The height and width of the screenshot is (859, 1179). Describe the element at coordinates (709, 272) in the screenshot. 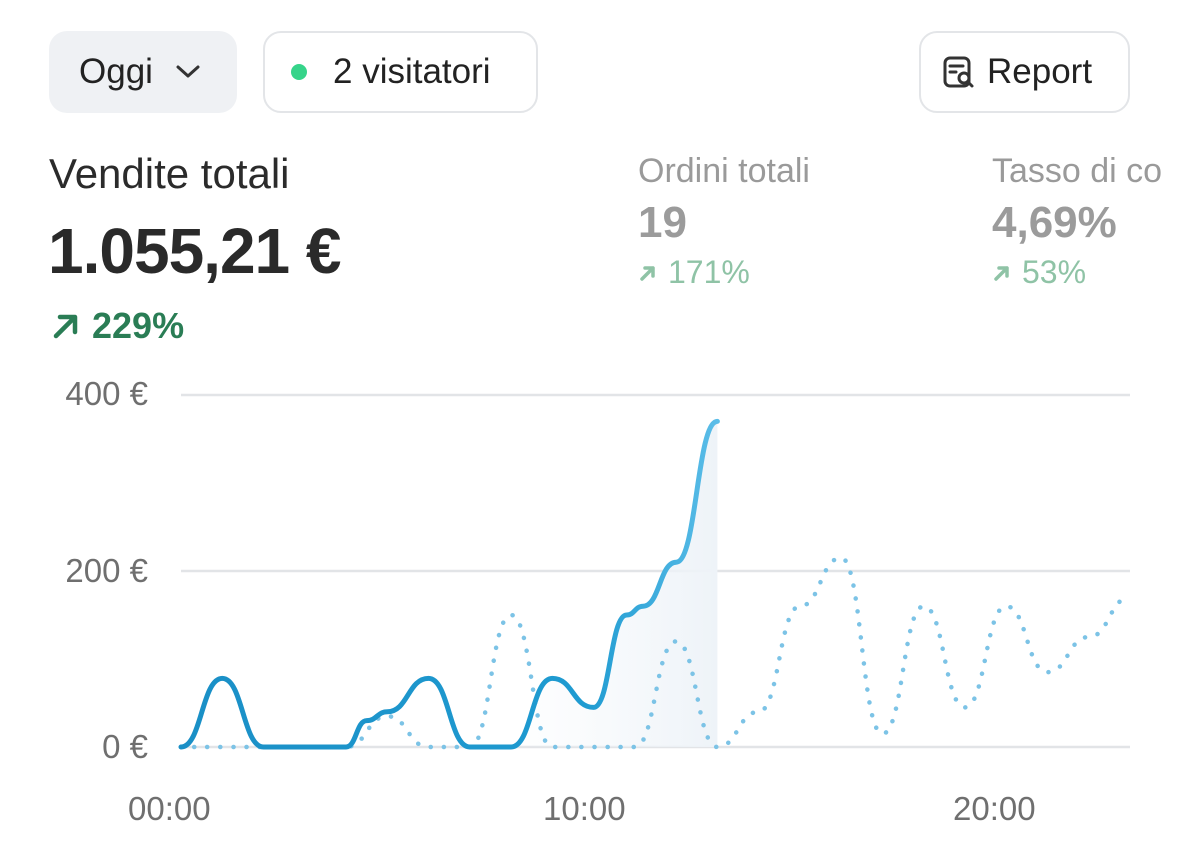

I see `total-orders-change-value: 171%` at that location.